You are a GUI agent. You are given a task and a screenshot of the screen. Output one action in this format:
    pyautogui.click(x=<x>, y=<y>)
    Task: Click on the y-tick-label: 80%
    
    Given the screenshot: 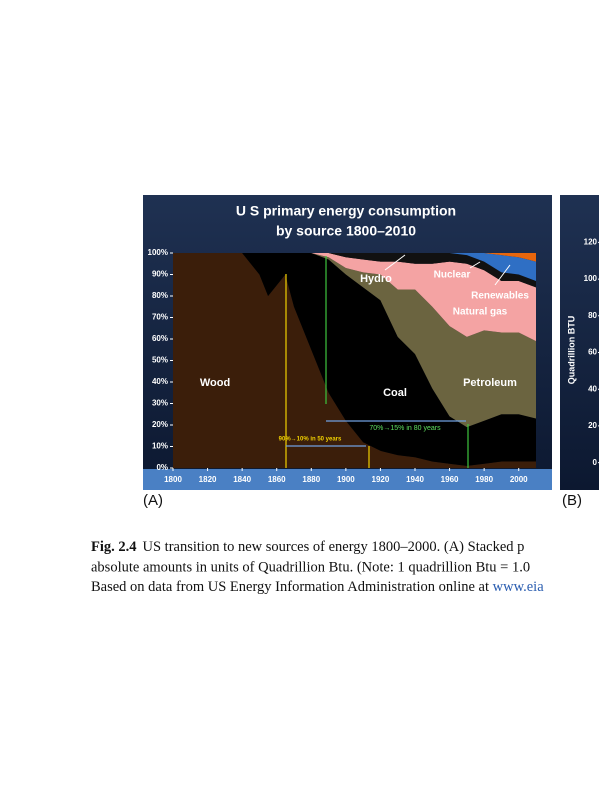 What is the action you would take?
    pyautogui.click(x=160, y=295)
    